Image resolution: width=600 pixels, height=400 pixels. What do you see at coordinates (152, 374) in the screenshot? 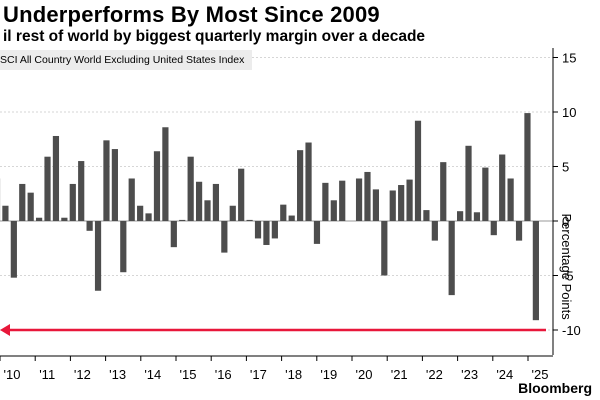
I see `x-tick-label: '14` at bounding box center [152, 374].